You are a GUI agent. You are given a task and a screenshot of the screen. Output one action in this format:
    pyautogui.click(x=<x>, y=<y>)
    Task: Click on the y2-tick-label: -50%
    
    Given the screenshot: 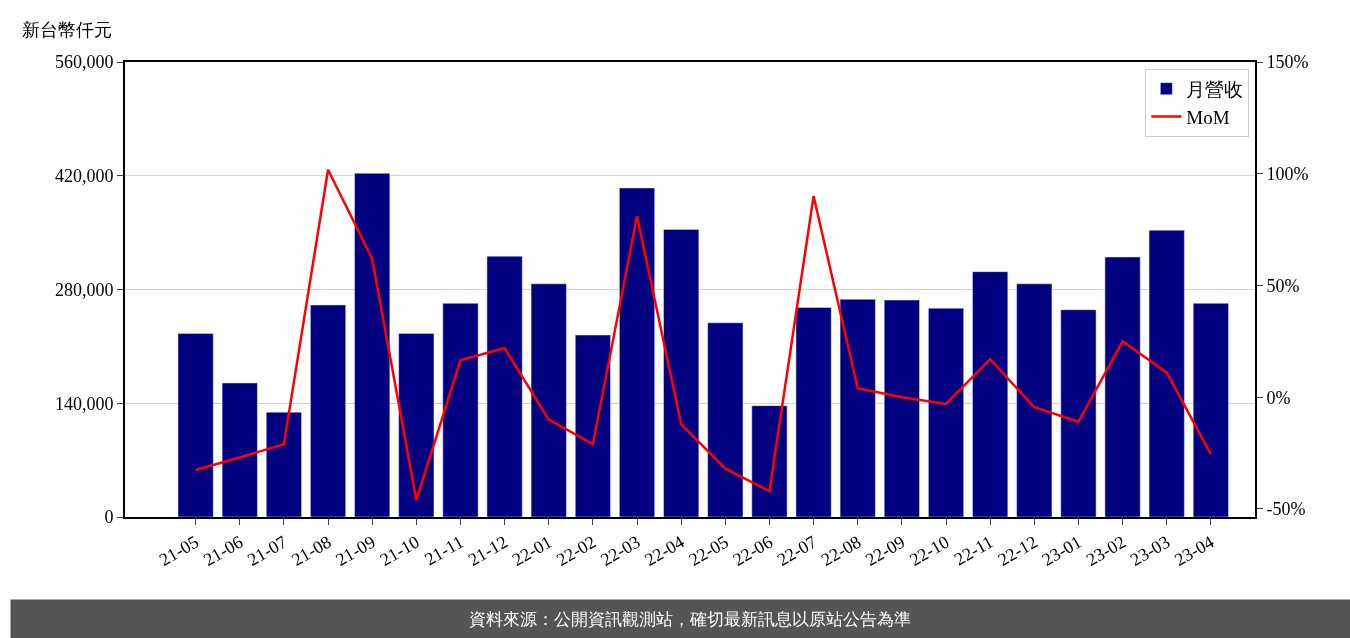 What is the action you would take?
    pyautogui.click(x=1286, y=509)
    